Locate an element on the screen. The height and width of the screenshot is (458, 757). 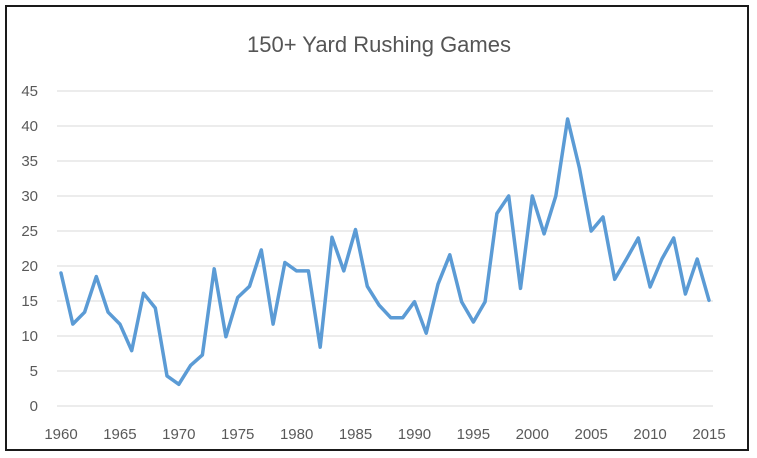
y-tick-label: 40 is located at coordinates (29, 126).